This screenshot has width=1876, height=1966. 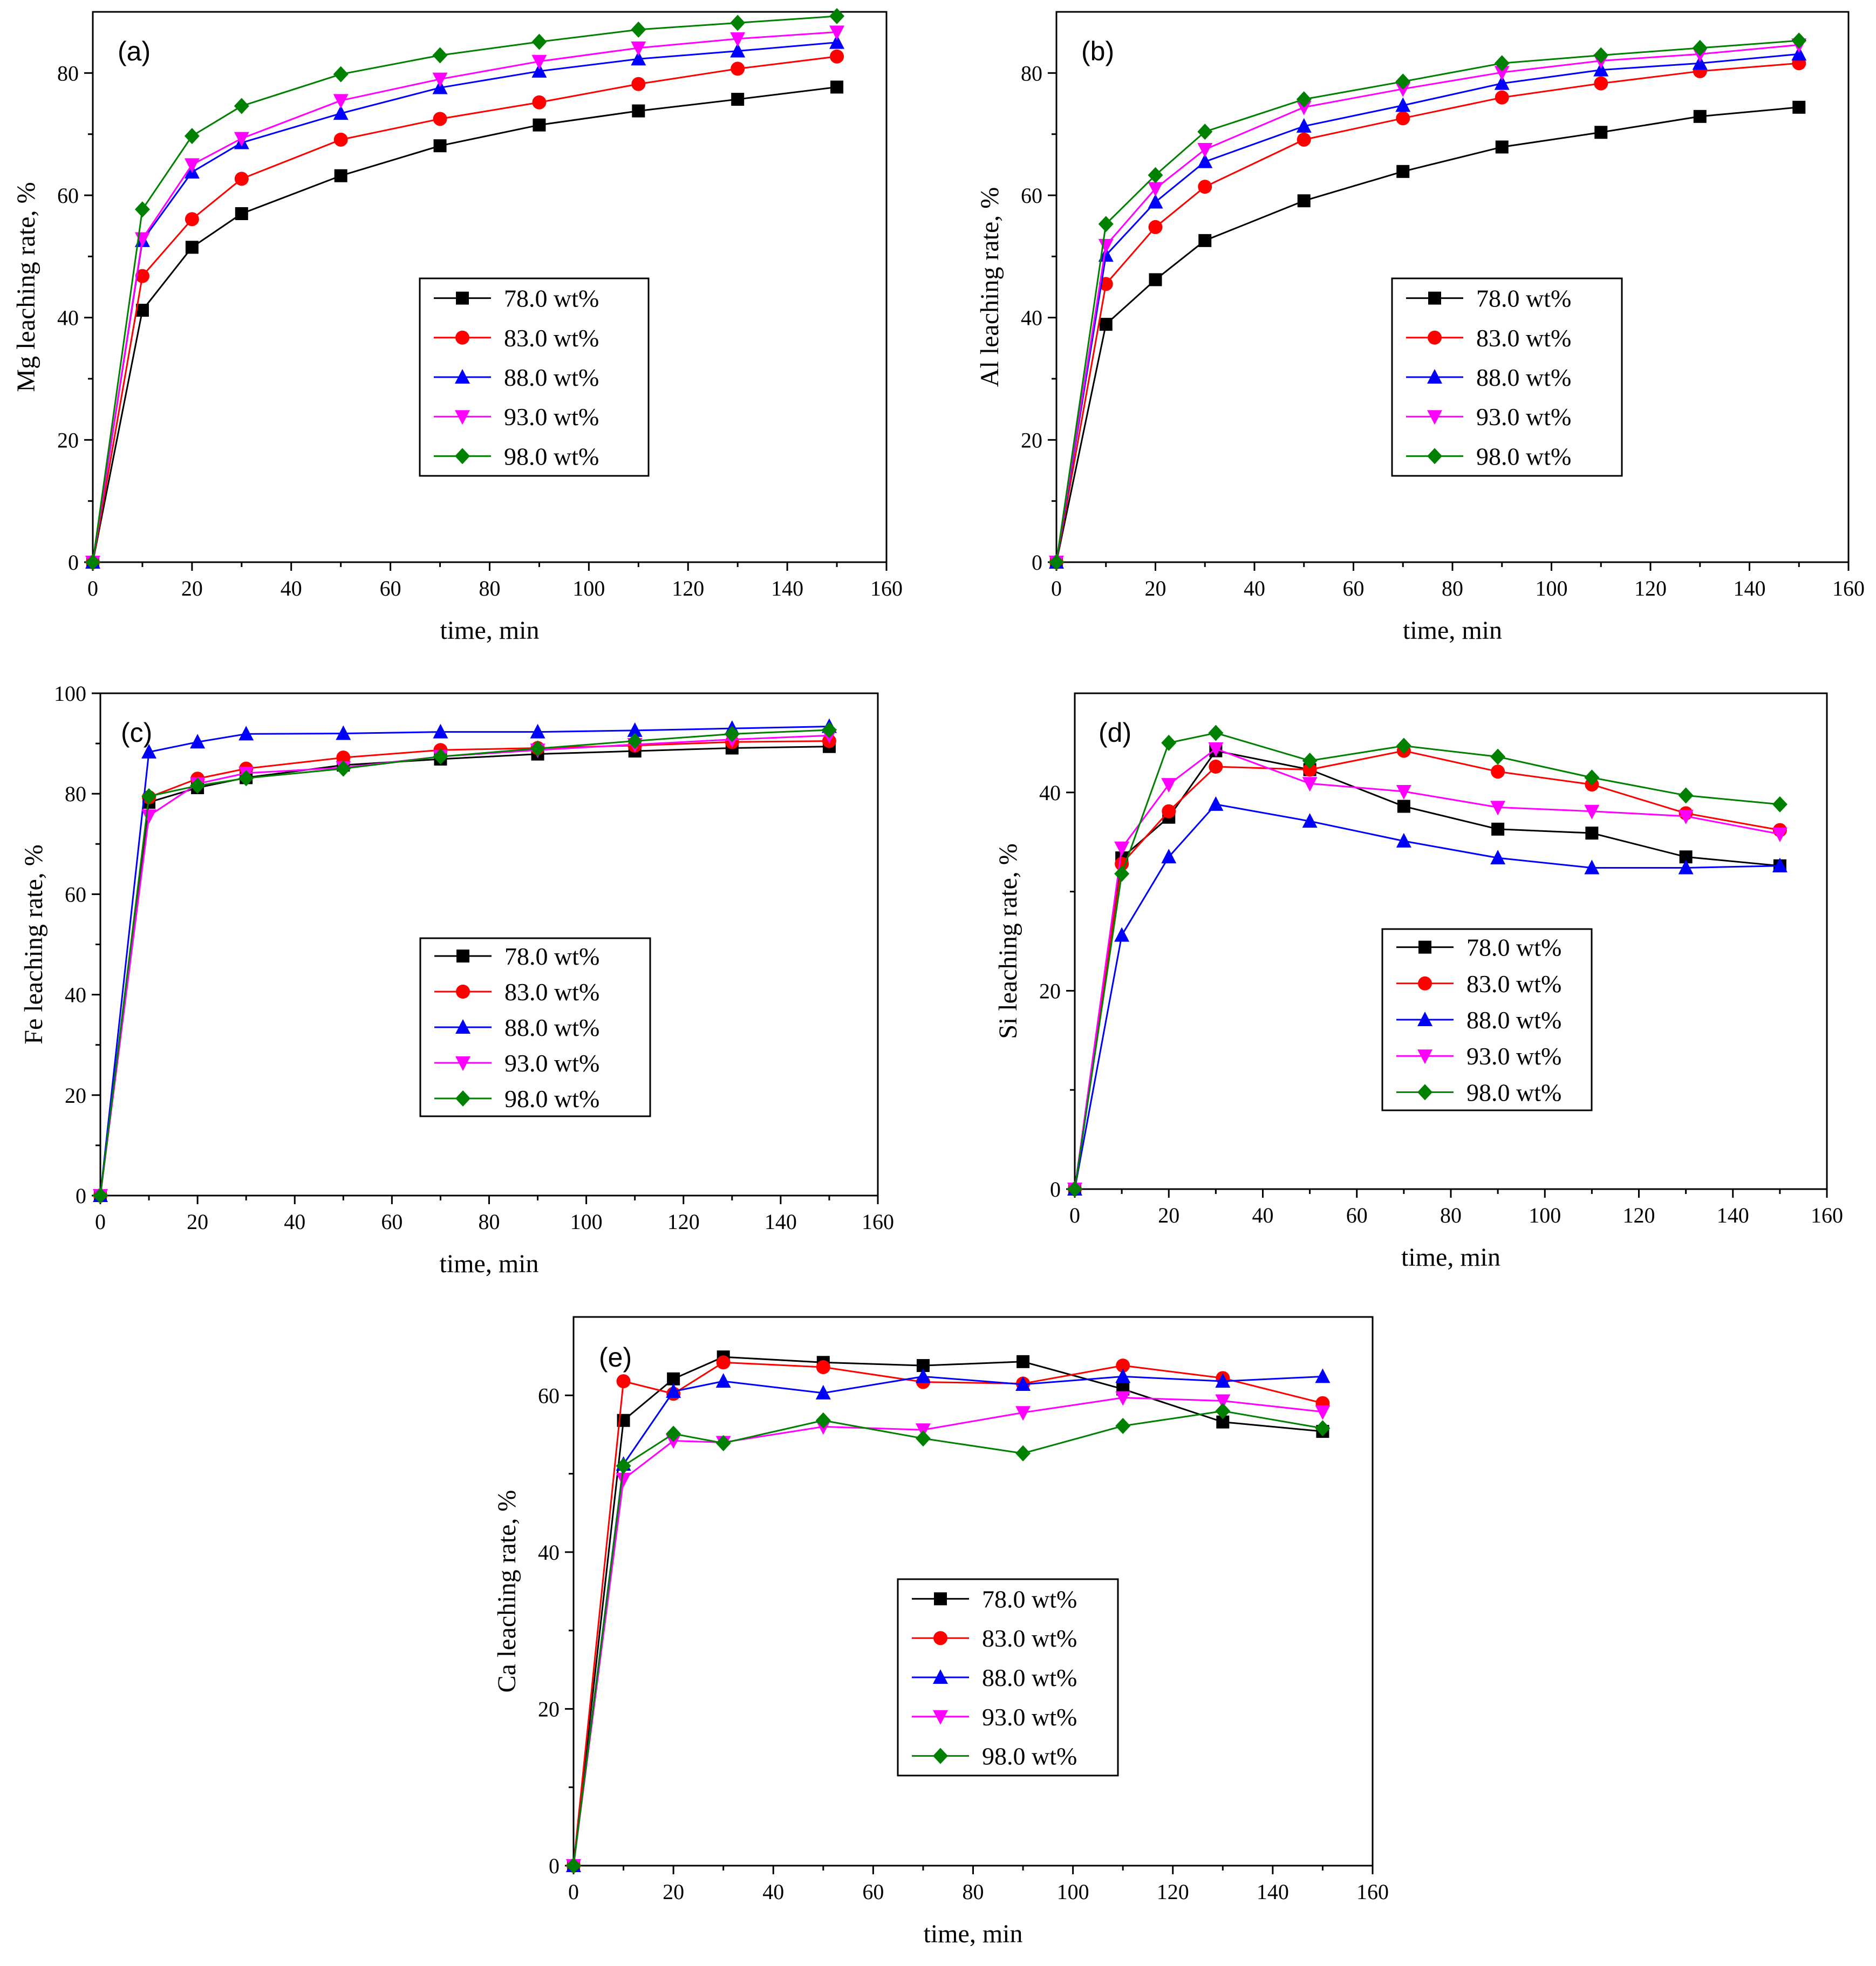 What do you see at coordinates (1733, 1215) in the screenshot?
I see `x-tick-label: 140` at bounding box center [1733, 1215].